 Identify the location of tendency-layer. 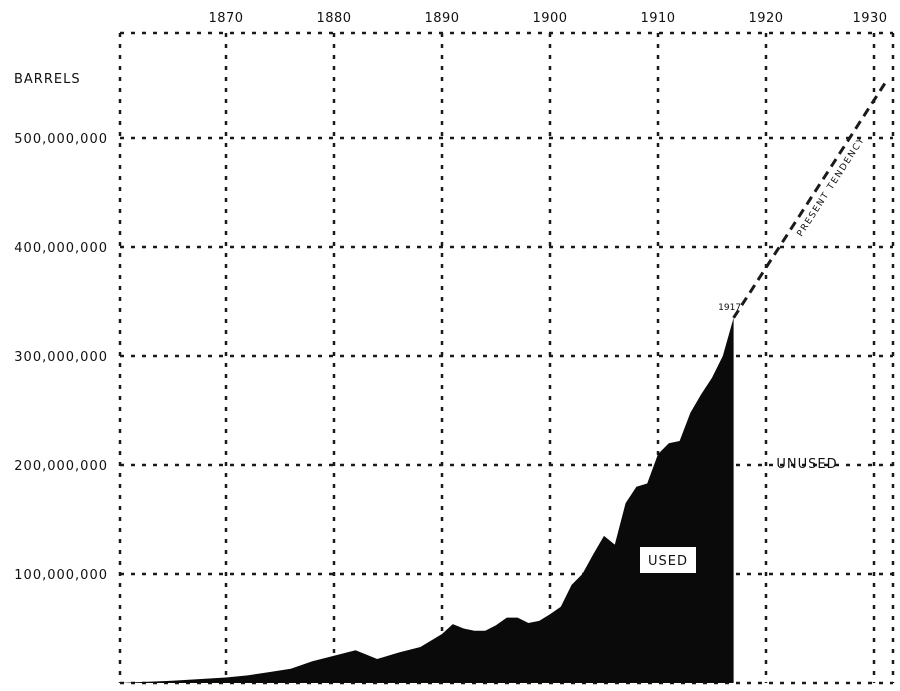
(809, 200).